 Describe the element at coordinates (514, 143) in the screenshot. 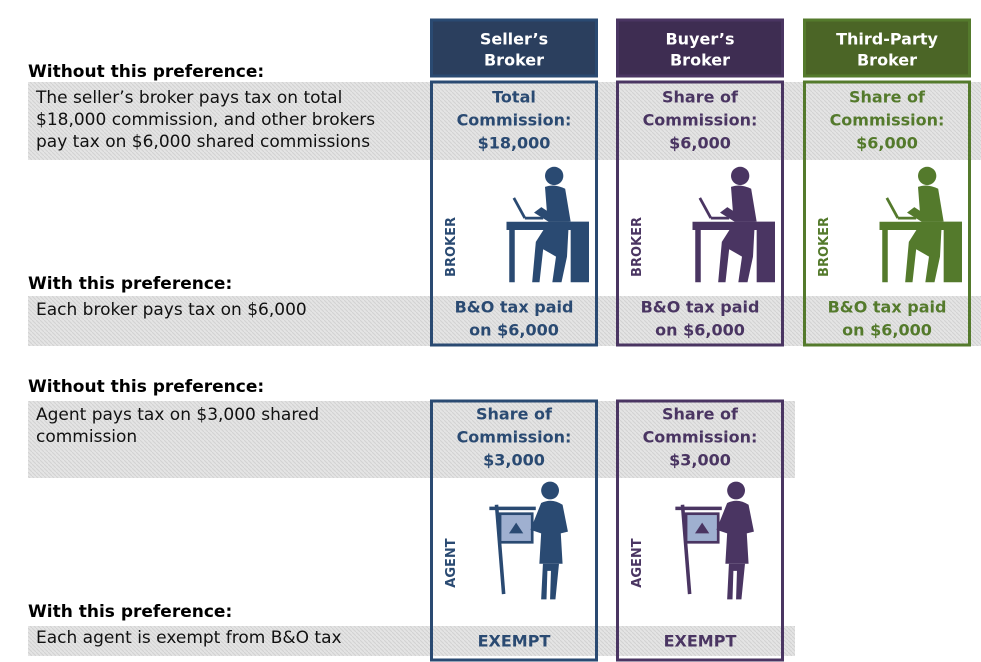

I see `cell-text: $18,000` at that location.